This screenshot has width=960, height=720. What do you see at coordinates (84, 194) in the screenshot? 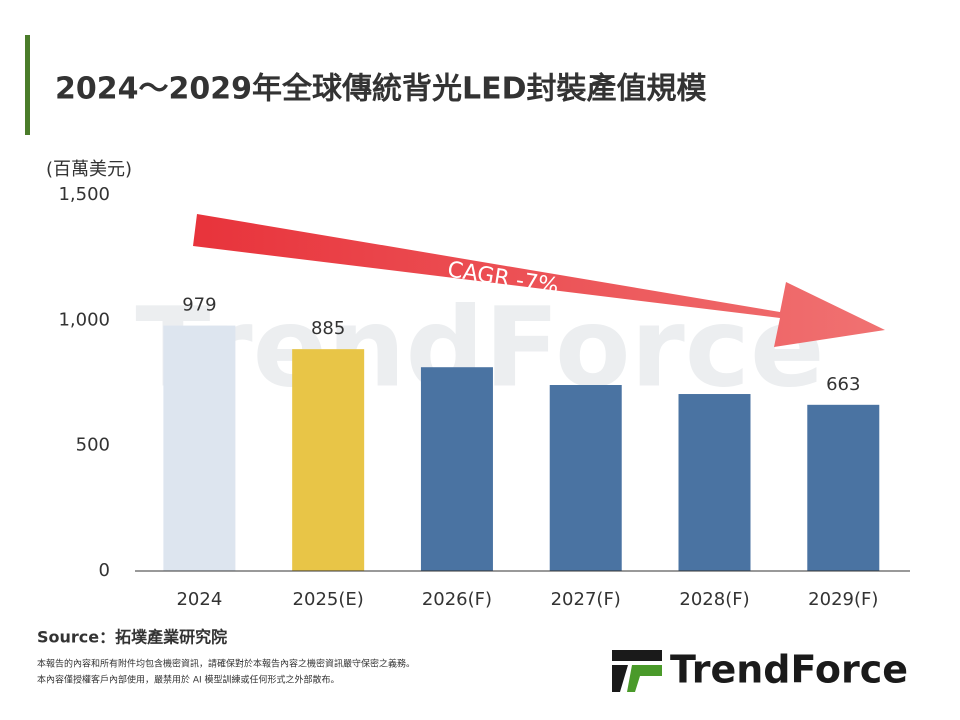
I see `y-tick-label: 1,500` at bounding box center [84, 194].